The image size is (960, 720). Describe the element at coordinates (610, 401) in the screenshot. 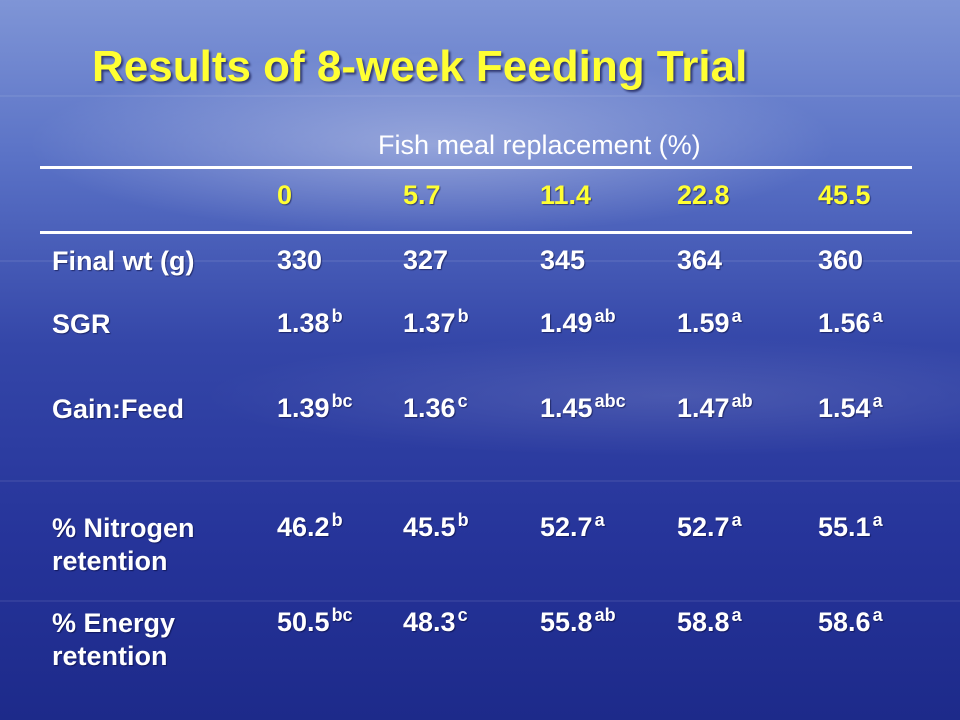

I see `significance-letter: abc` at that location.